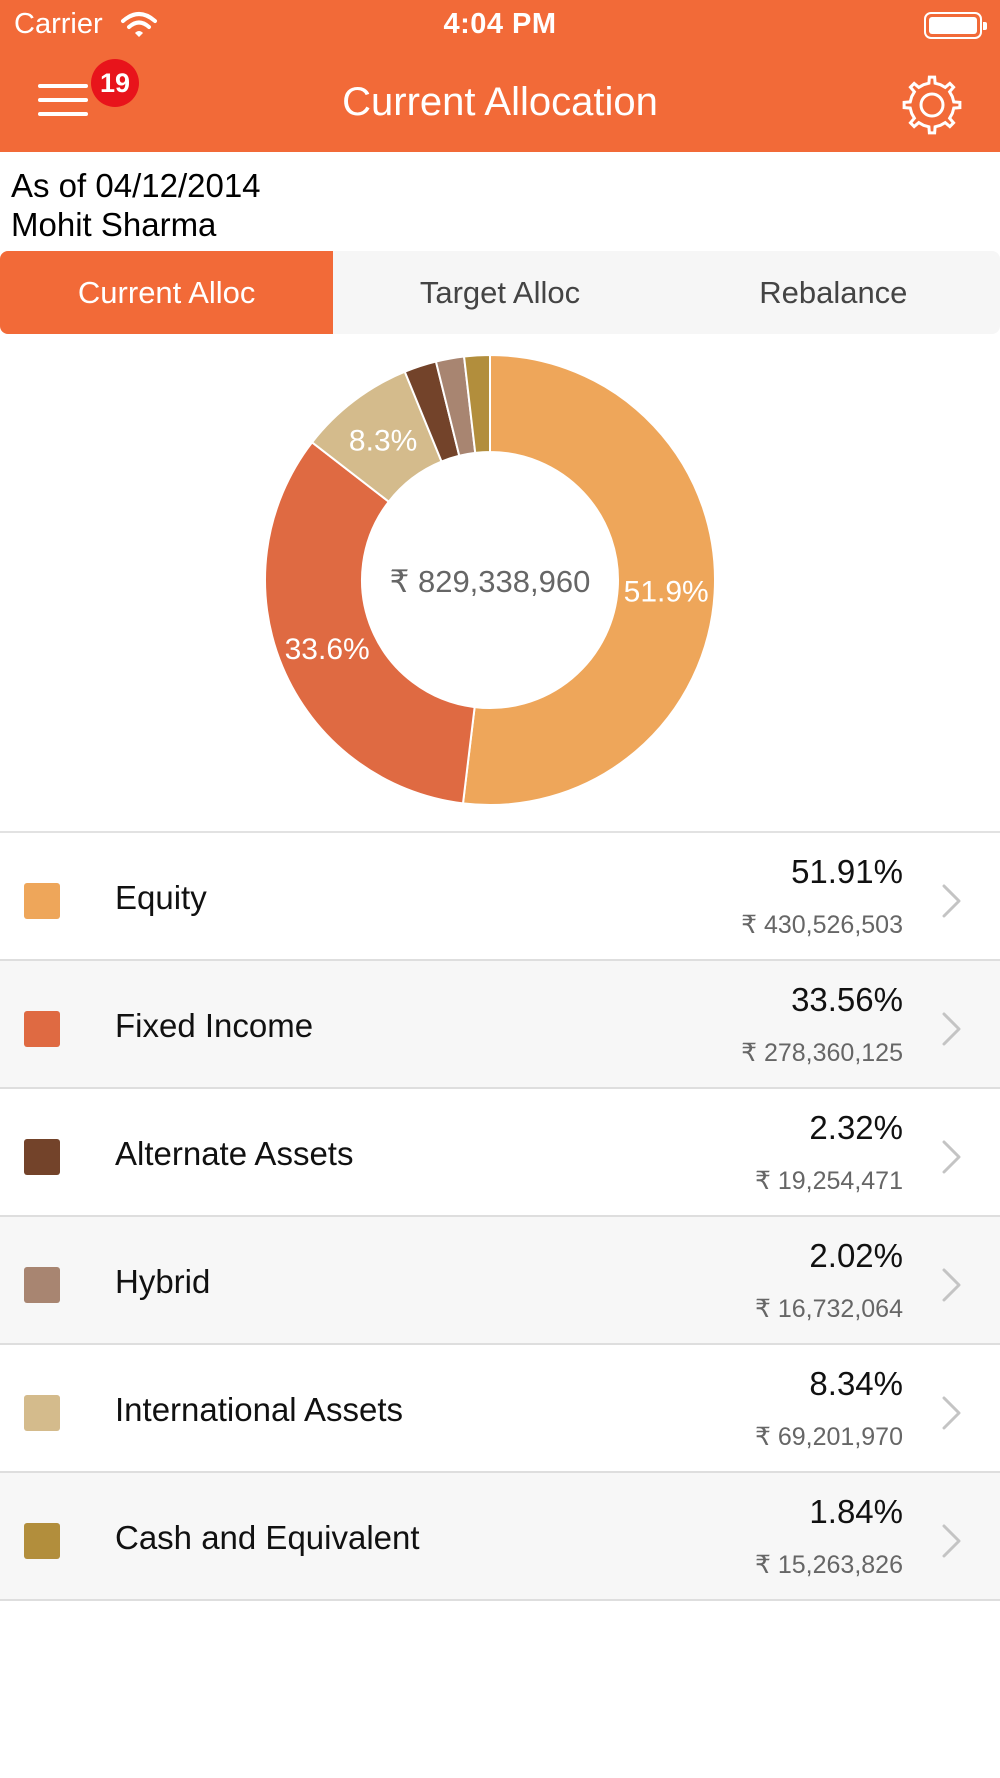 This screenshot has width=1000, height=1778. Describe the element at coordinates (500, 102) in the screenshot. I see `page-title: Current Allocation` at that location.